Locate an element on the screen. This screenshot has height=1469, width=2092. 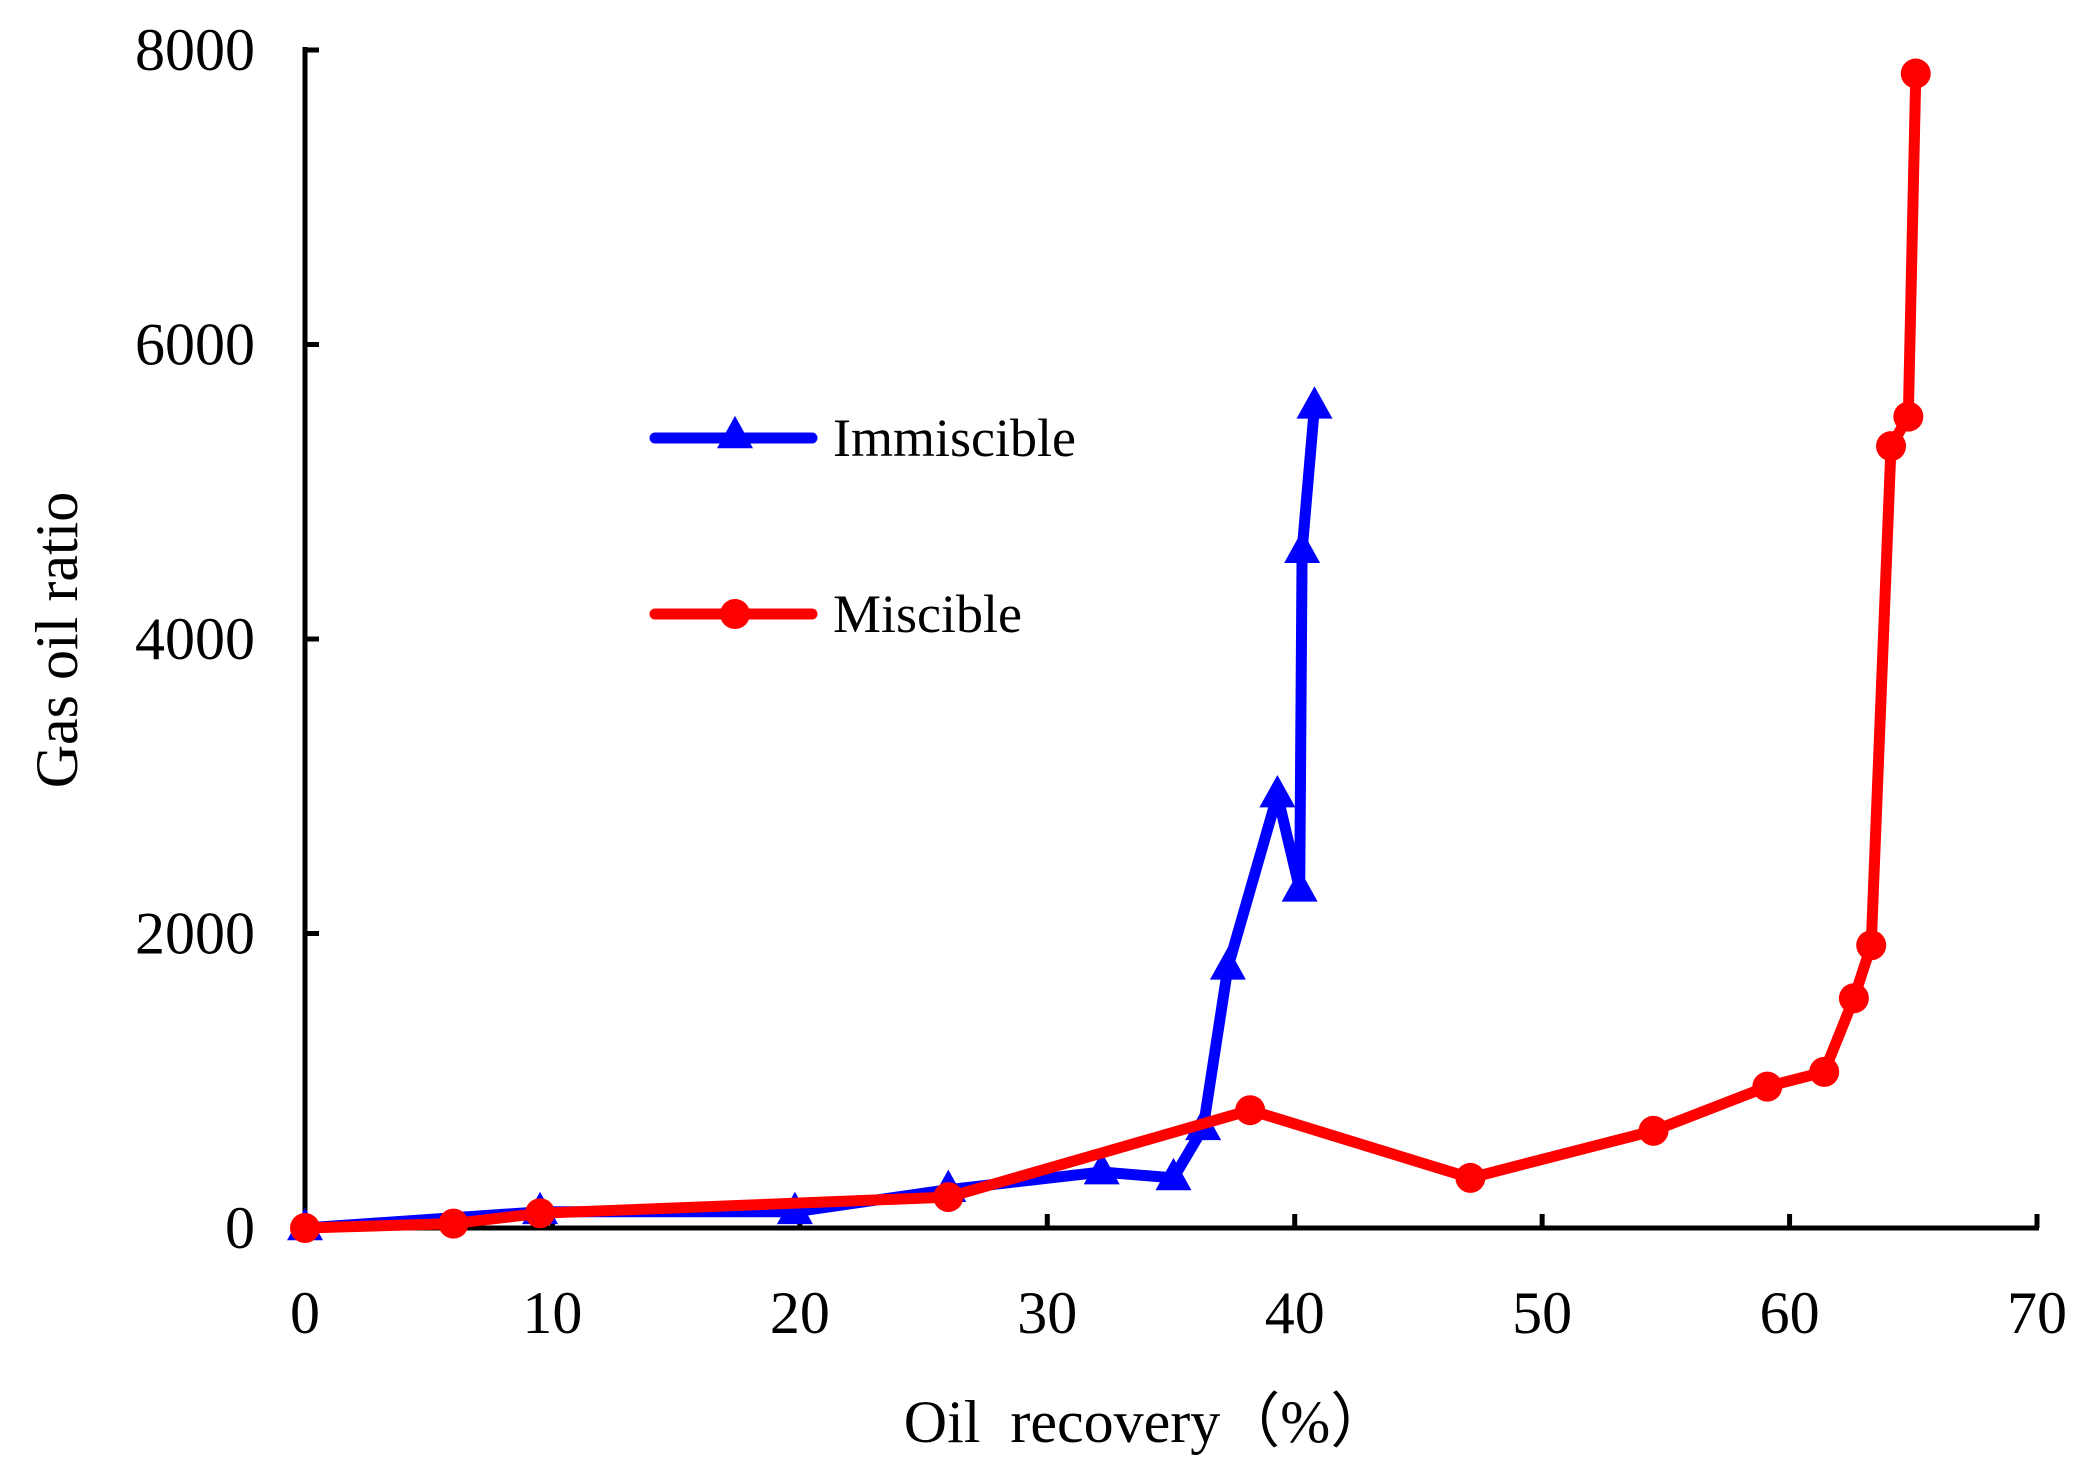
x-tick-label: 20 is located at coordinates (800, 1313).